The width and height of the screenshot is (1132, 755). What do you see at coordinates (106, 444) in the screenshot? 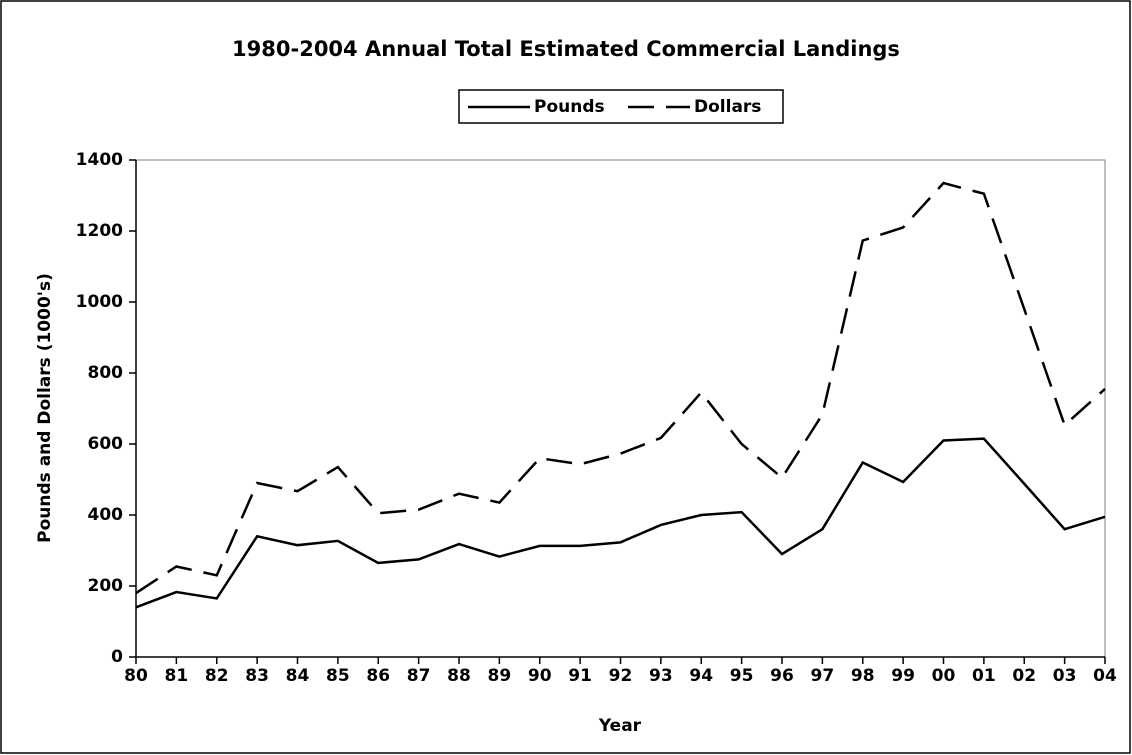
I see `y-tick-label: 600` at bounding box center [106, 444].